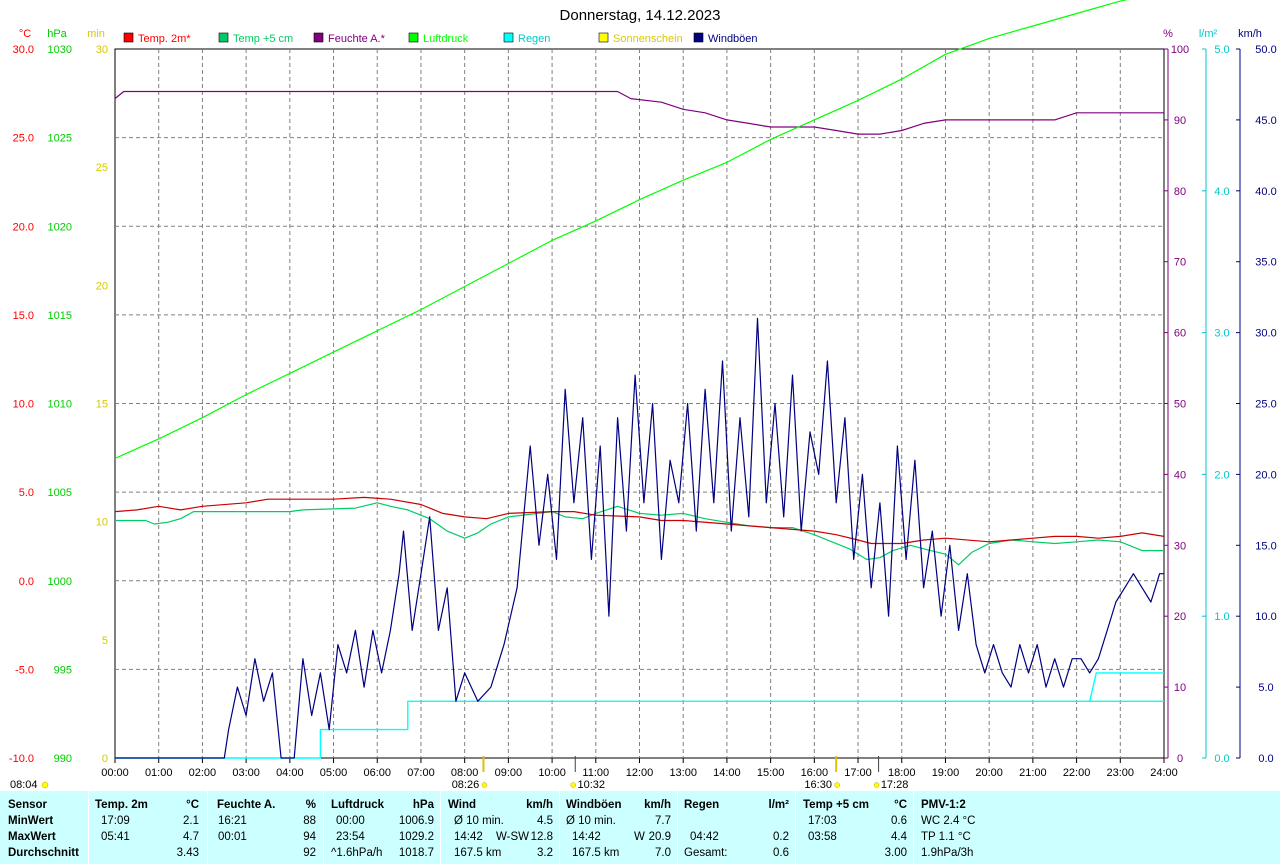  Describe the element at coordinates (1033, 773) in the screenshot. I see `x-tick-label: 21:00` at that location.